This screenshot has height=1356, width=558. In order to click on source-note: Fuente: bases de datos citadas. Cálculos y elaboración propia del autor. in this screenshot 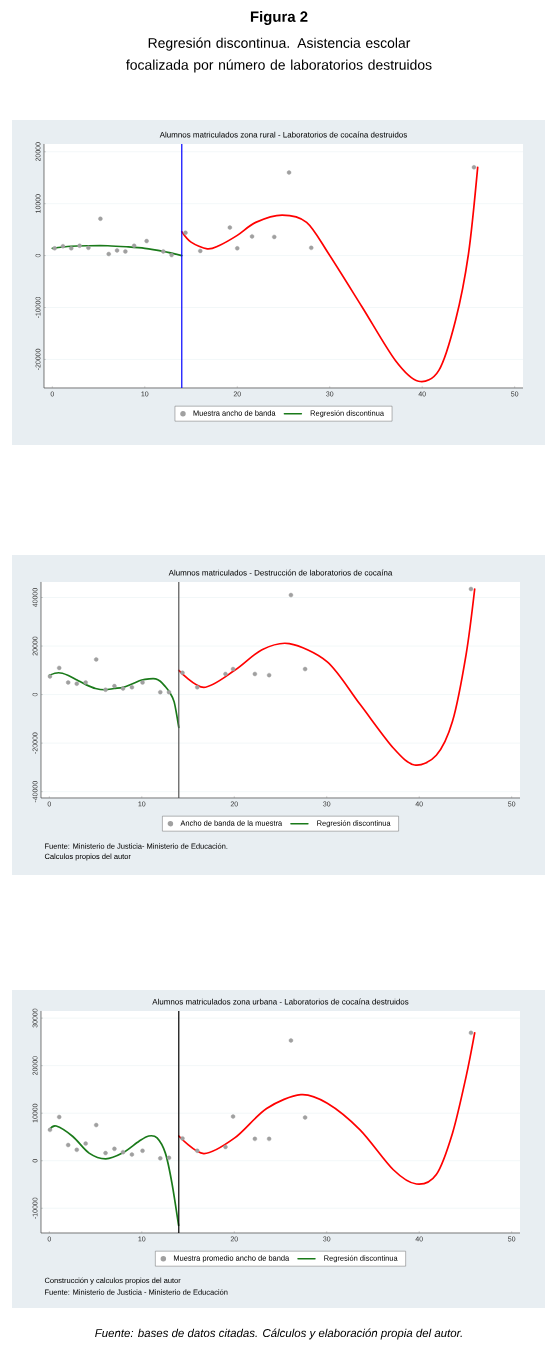, I will do `click(278, 1334)`.